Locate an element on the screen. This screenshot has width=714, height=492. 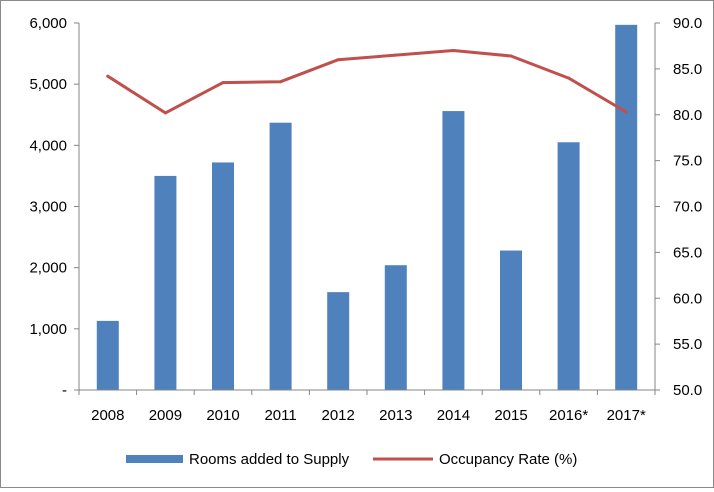
right-axis-tick-label: 60.0 is located at coordinates (687, 298).